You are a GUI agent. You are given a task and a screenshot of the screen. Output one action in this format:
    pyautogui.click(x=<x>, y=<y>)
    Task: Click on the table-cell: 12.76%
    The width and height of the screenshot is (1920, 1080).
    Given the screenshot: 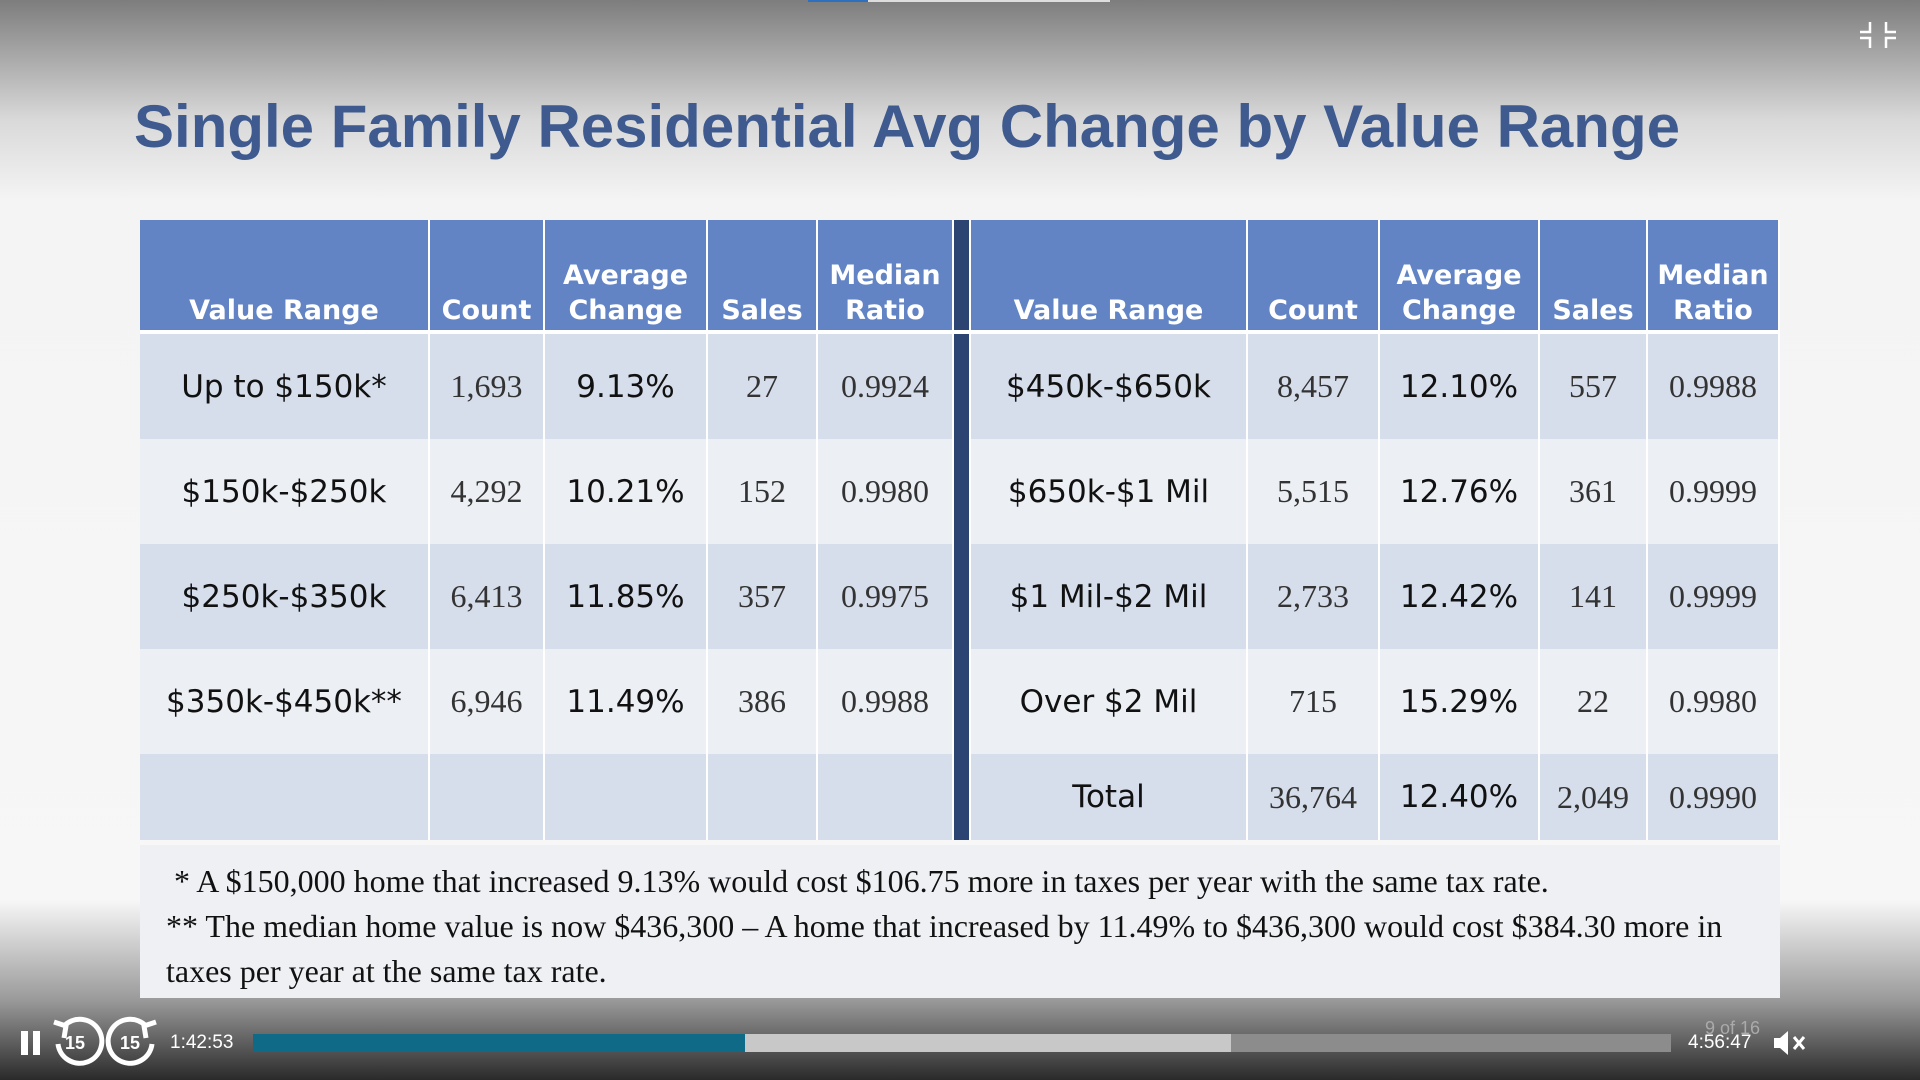 What is the action you would take?
    pyautogui.click(x=1459, y=491)
    